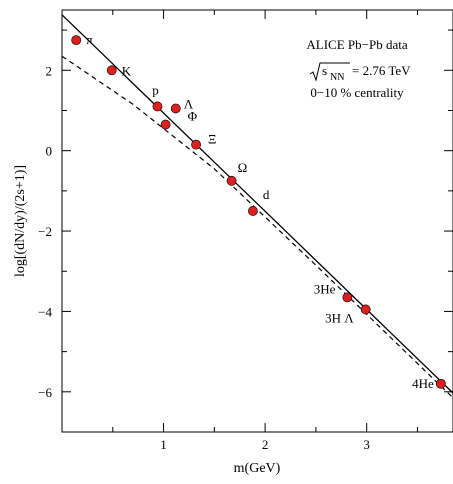 The image size is (453, 484). I want to click on y-tick-label: −2, so click(45, 231).